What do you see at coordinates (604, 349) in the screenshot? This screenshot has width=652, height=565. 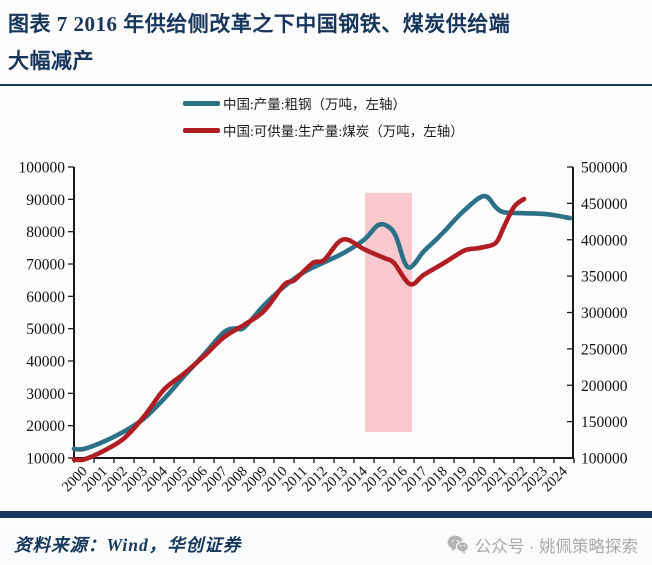 I see `right-axis-tick-label: 250000` at bounding box center [604, 349].